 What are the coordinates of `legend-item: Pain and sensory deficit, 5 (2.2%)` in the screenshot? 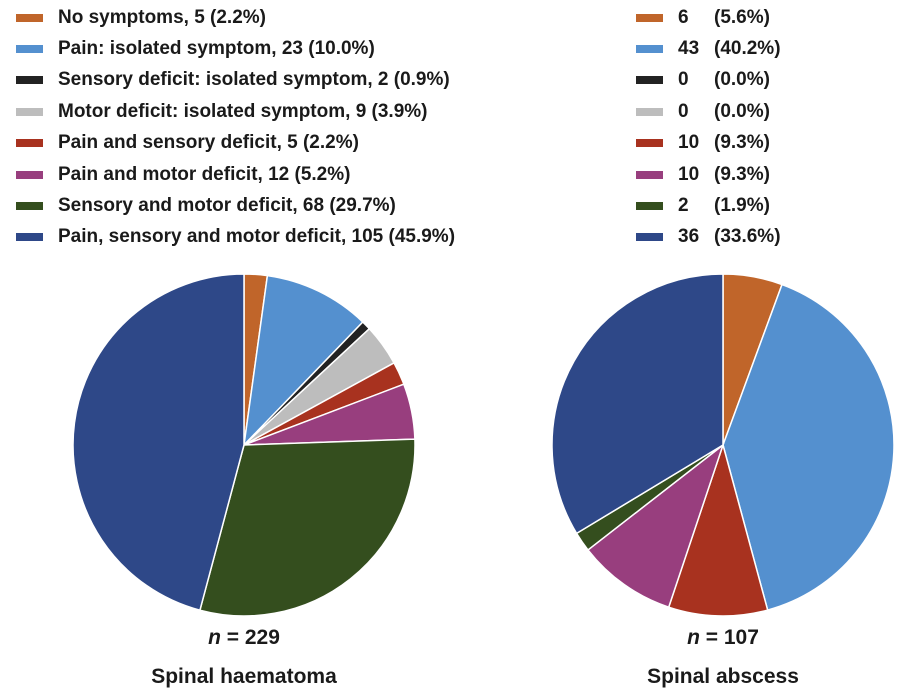 It's located at (235, 143).